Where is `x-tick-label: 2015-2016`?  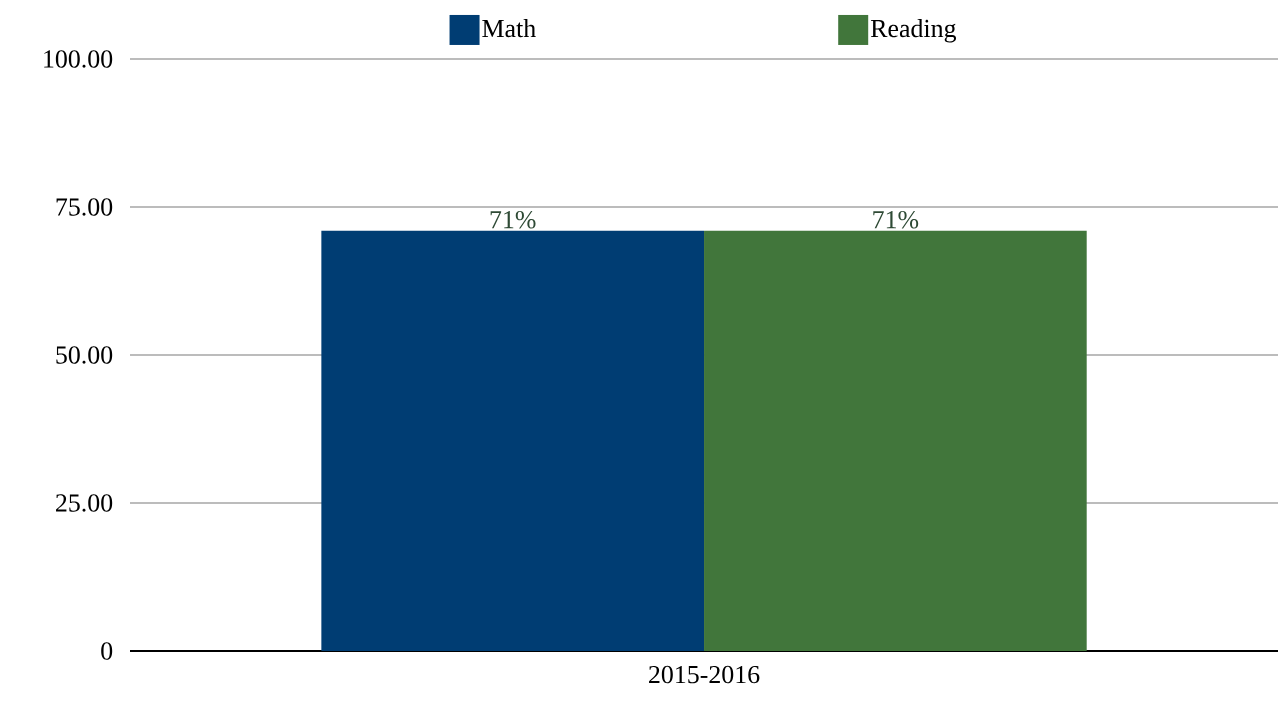
x-tick-label: 2015-2016 is located at coordinates (704, 674).